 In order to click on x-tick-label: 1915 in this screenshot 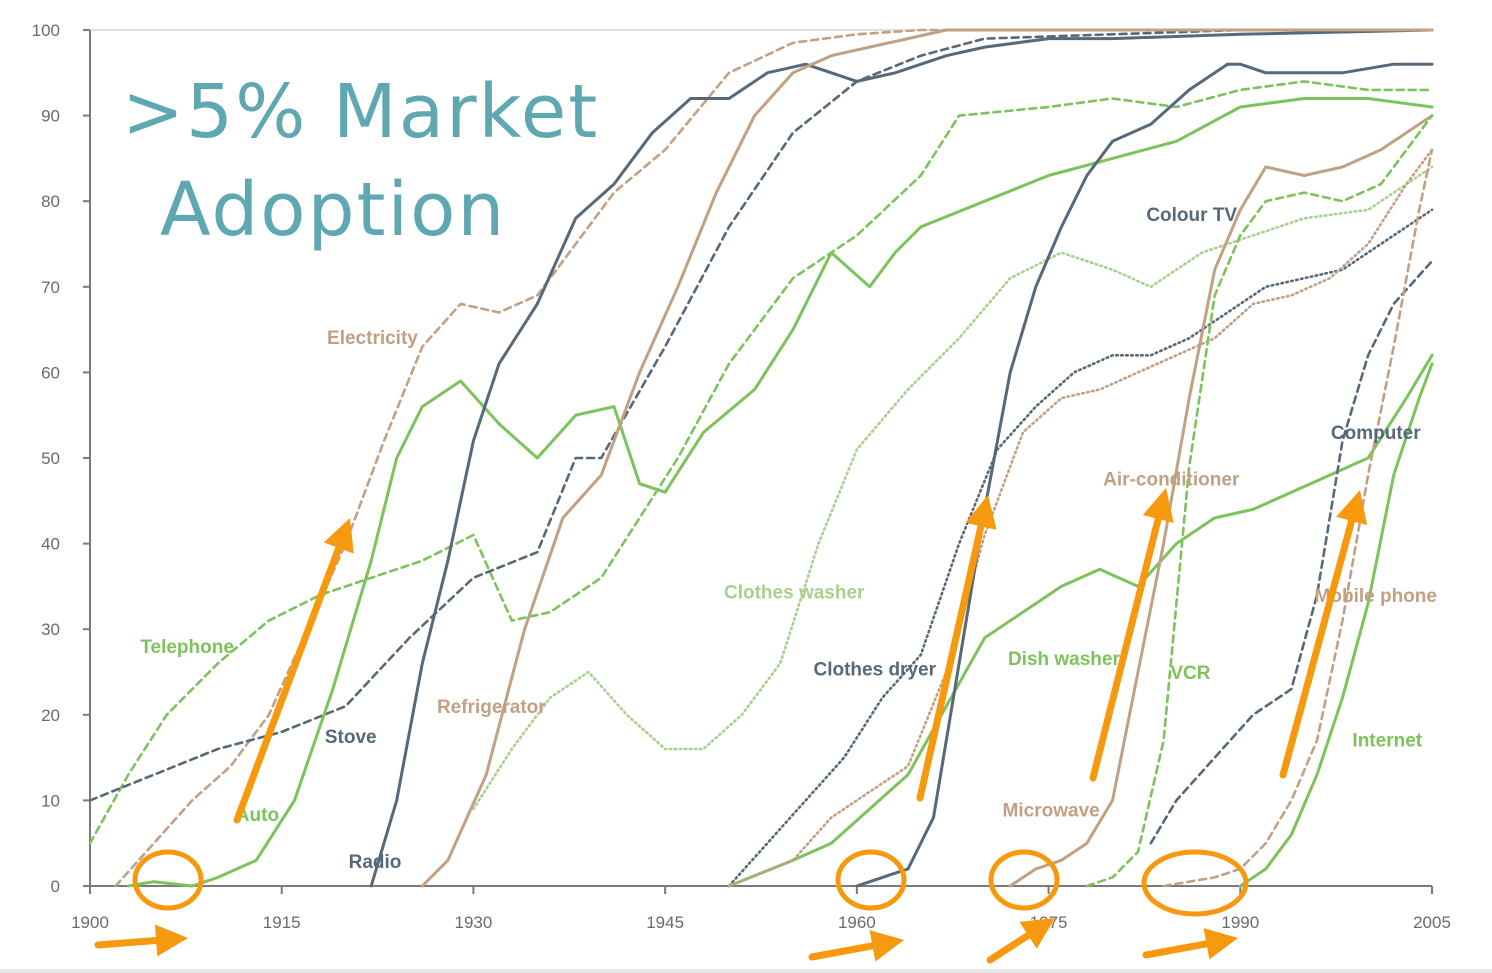, I will do `click(282, 922)`.